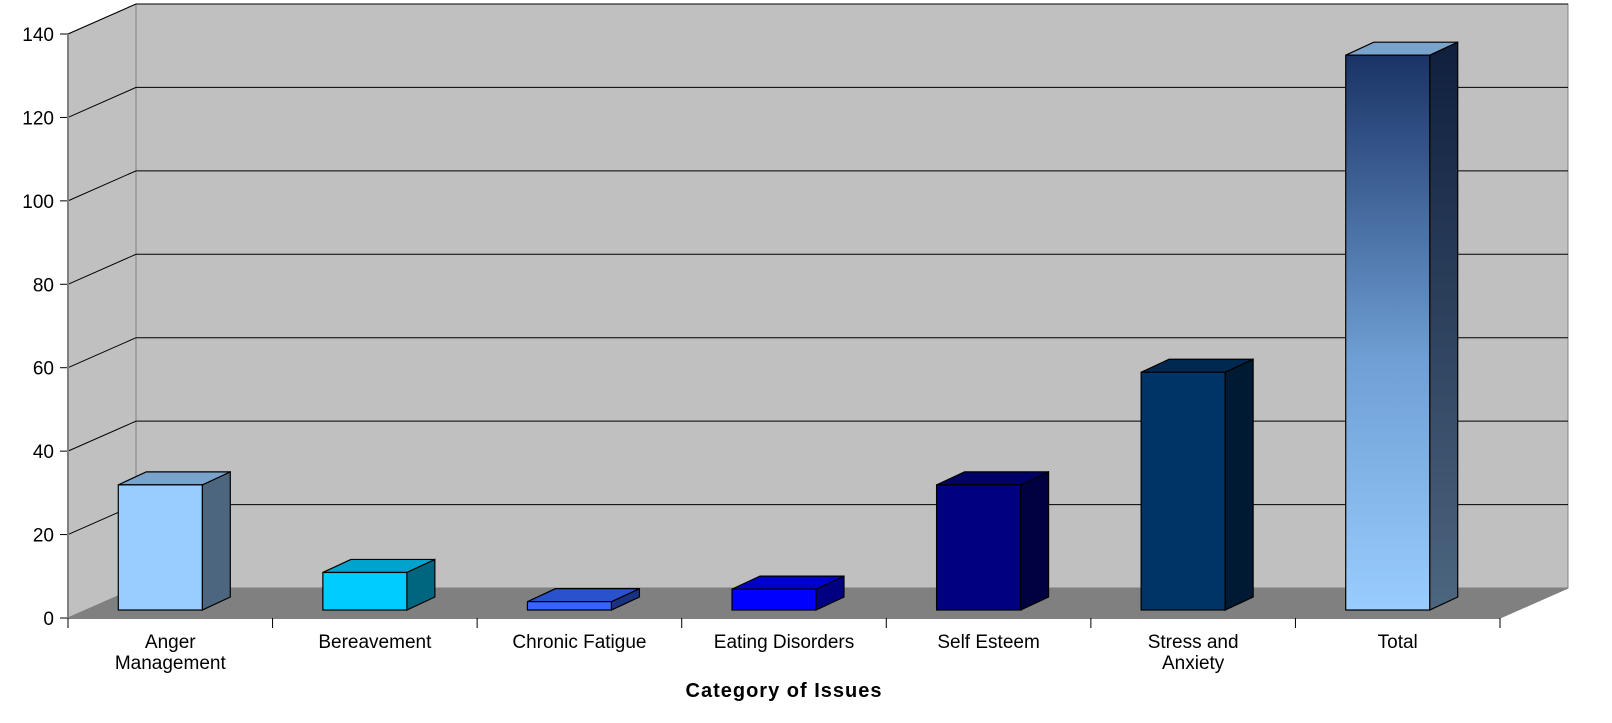 The image size is (1612, 723). Describe the element at coordinates (988, 642) in the screenshot. I see `x-category-label: Self Esteem` at that location.